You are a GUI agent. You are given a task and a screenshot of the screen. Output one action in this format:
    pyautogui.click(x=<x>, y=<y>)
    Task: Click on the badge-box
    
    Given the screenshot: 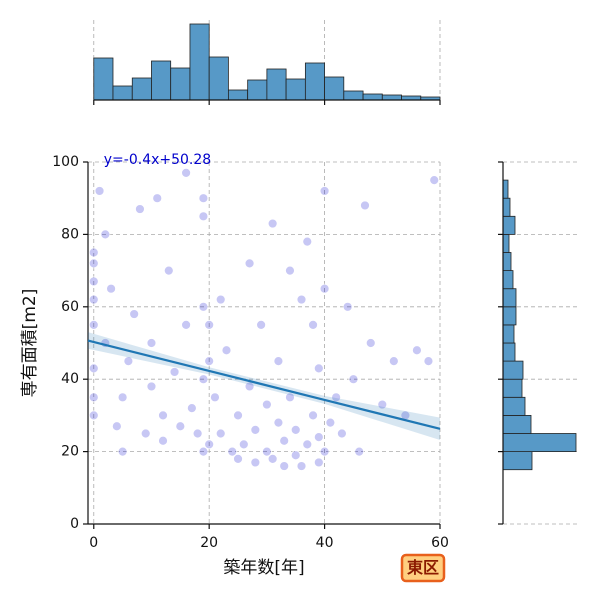 What is the action you would take?
    pyautogui.click(x=423, y=568)
    